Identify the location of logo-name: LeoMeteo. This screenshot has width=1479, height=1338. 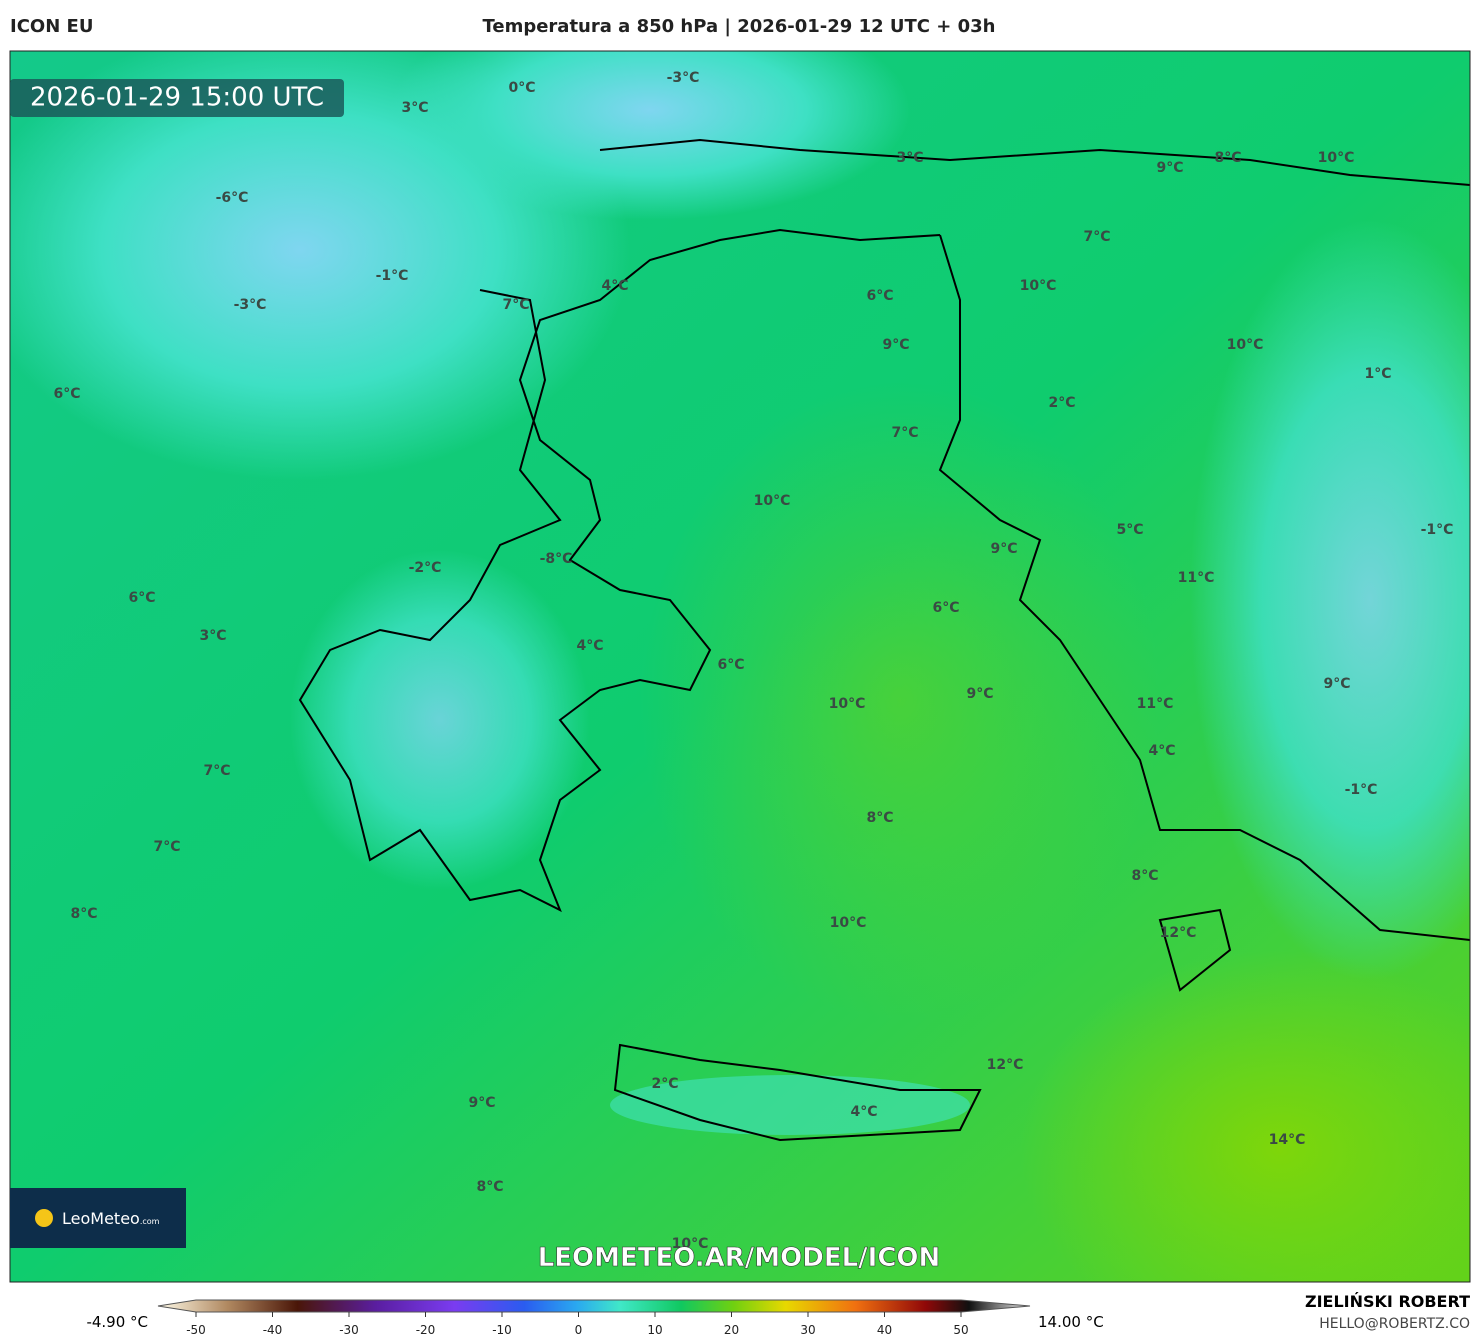
(101, 1218).